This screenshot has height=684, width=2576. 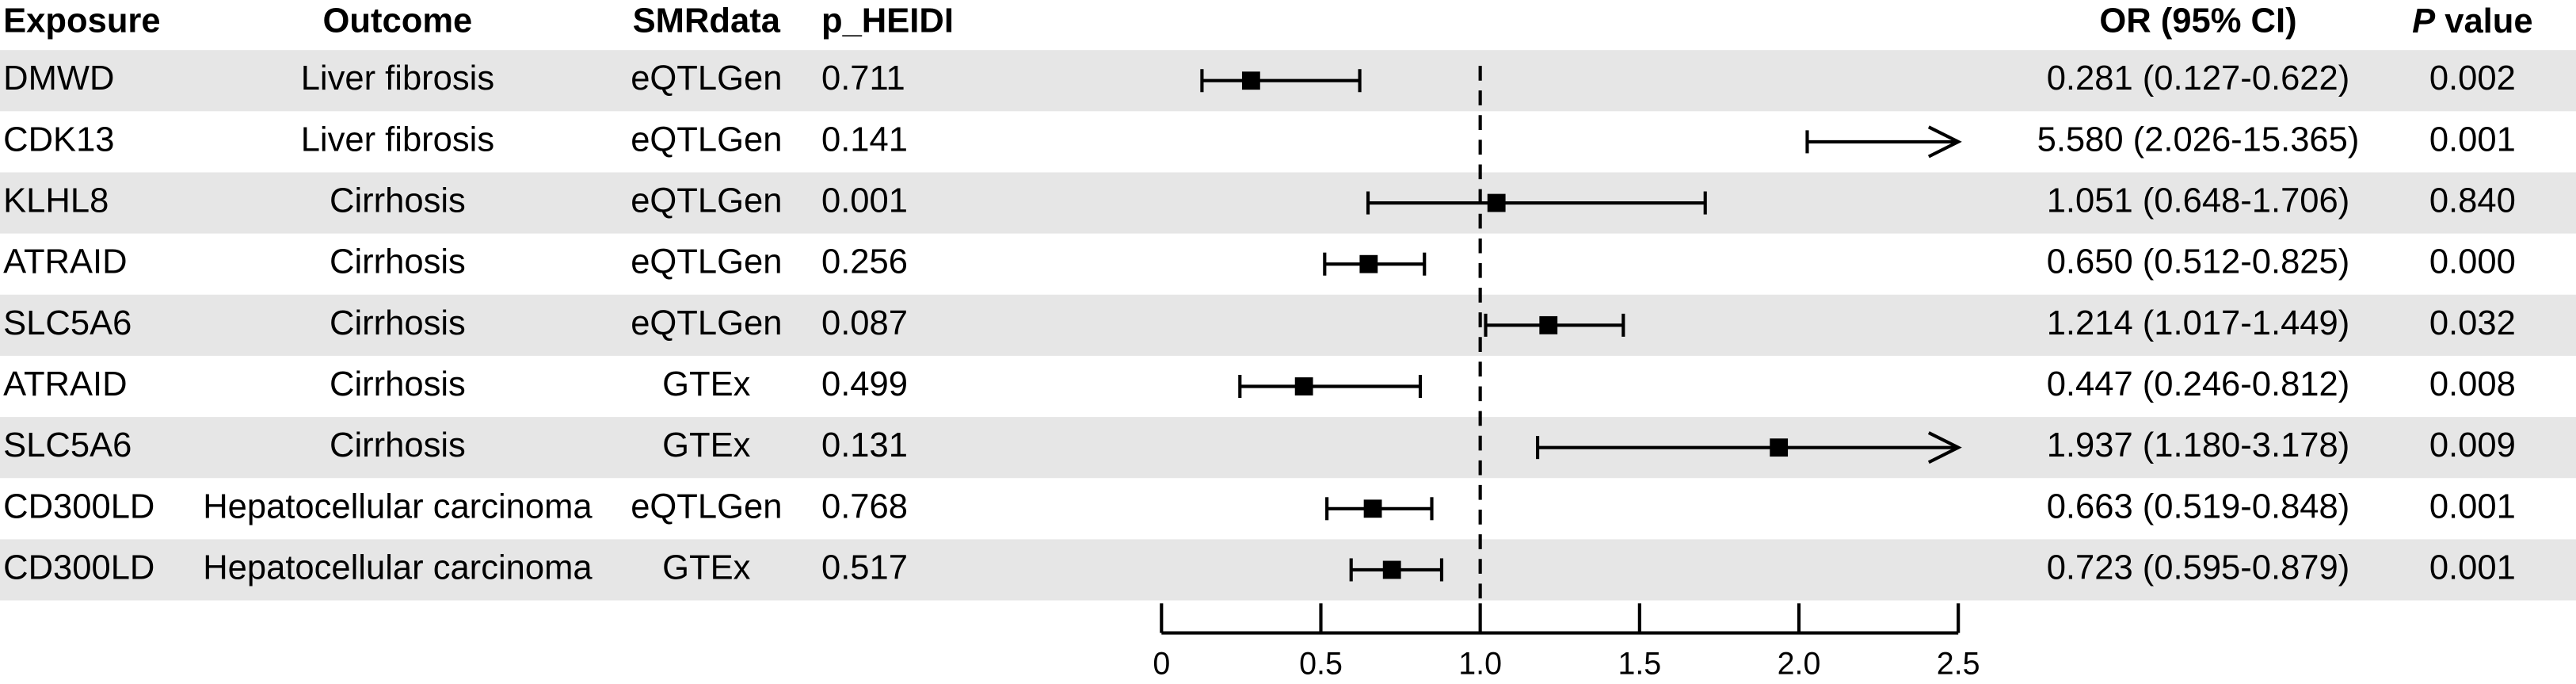 What do you see at coordinates (2199, 139) in the screenshot?
I see `or-ci: 5.580 (2.026-15.365)` at bounding box center [2199, 139].